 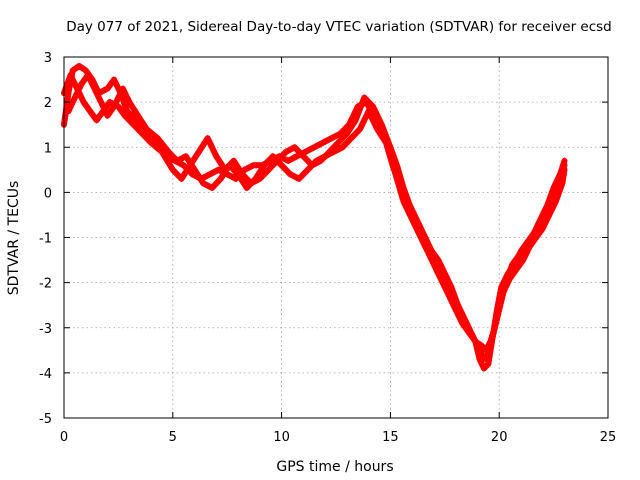 What do you see at coordinates (48, 193) in the screenshot?
I see `y-tick-label: 0` at bounding box center [48, 193].